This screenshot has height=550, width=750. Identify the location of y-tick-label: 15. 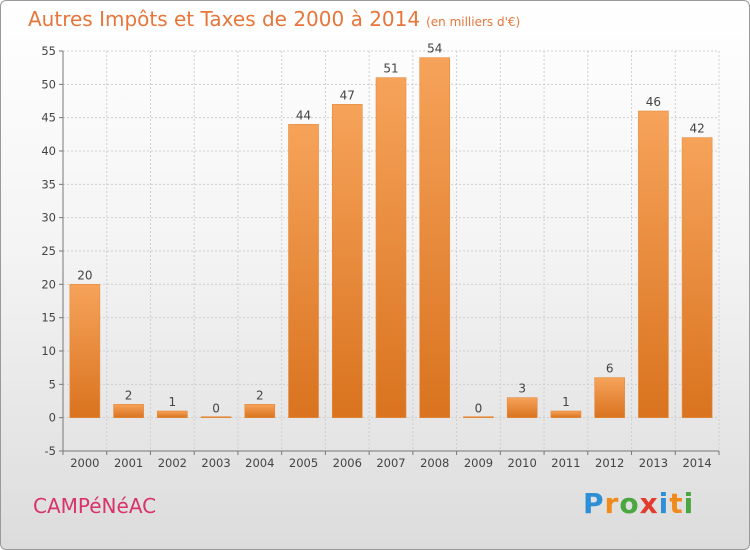
(48, 318).